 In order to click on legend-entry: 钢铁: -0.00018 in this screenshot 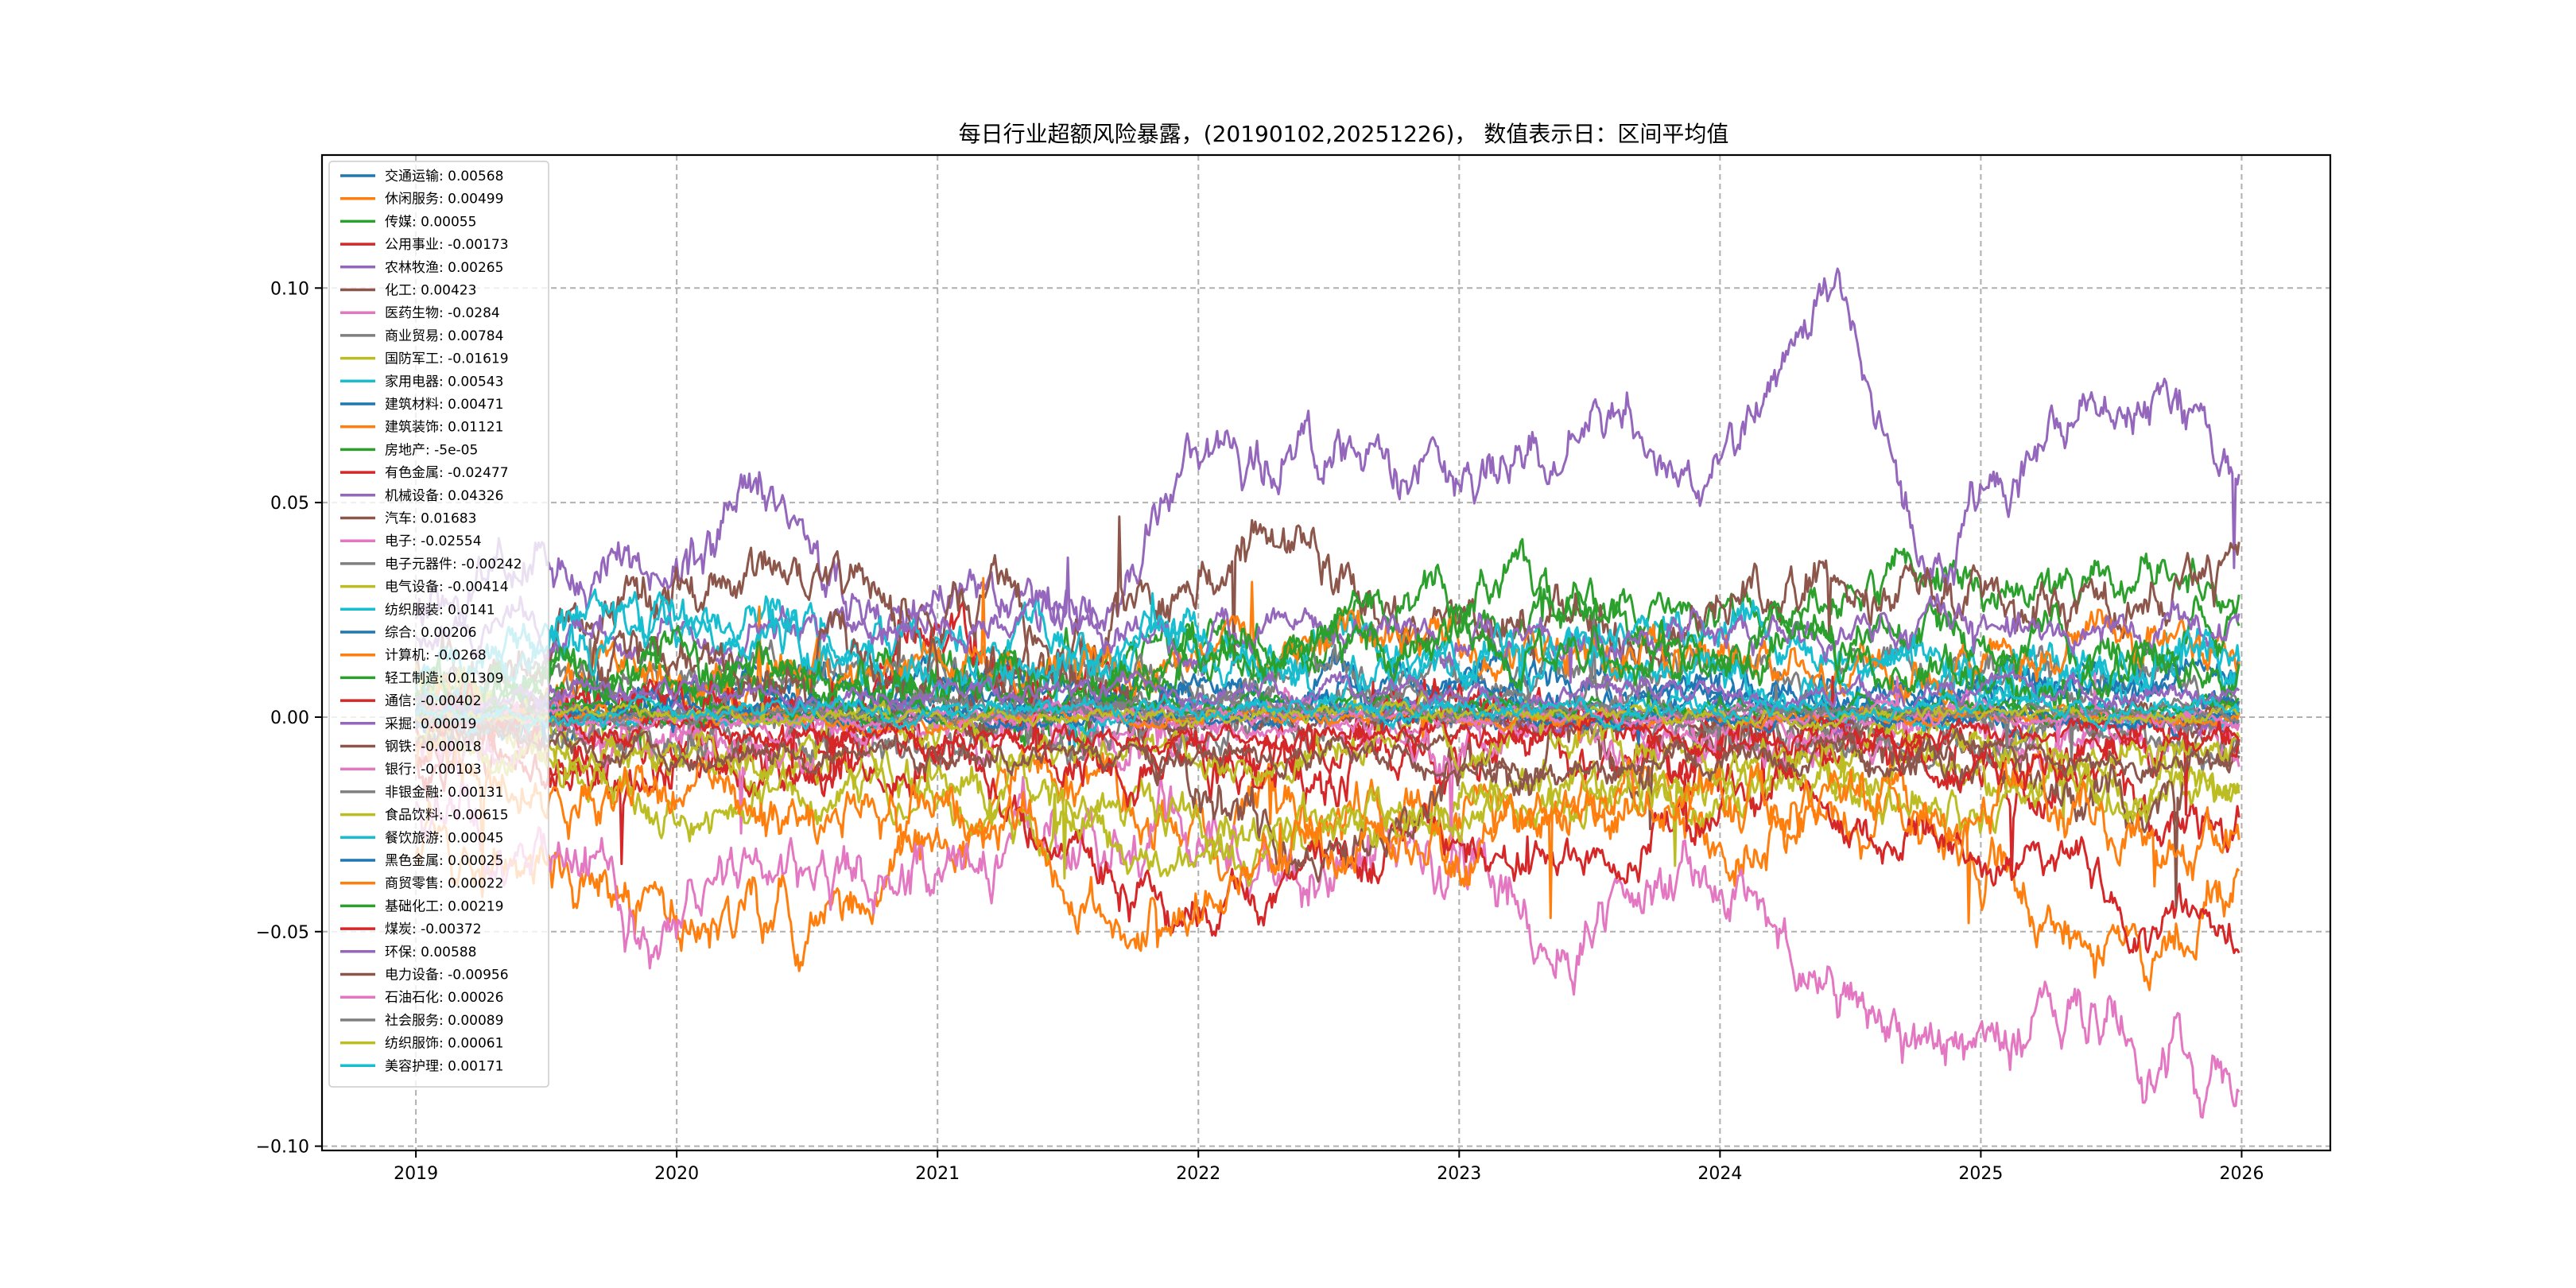, I will do `click(434, 747)`.